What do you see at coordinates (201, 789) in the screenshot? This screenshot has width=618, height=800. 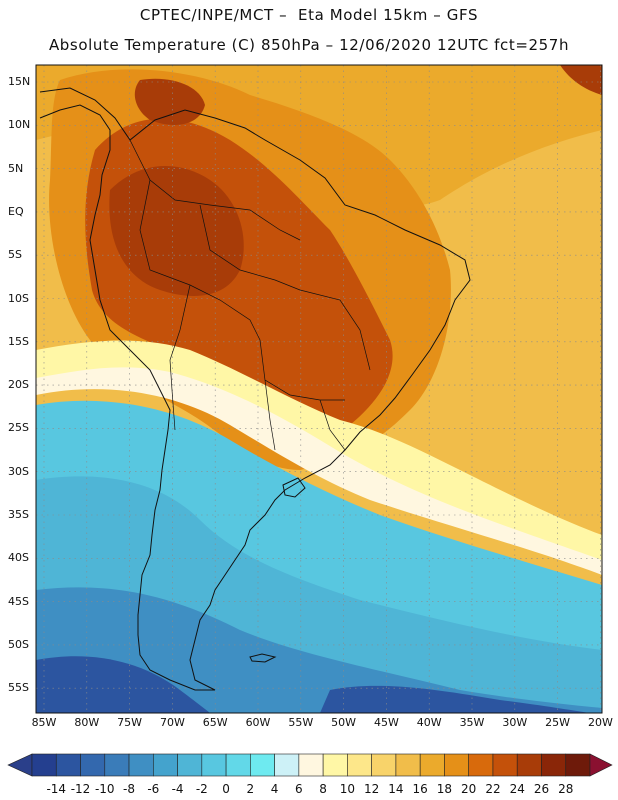 I see `colorbar-tick-label: -2` at bounding box center [201, 789].